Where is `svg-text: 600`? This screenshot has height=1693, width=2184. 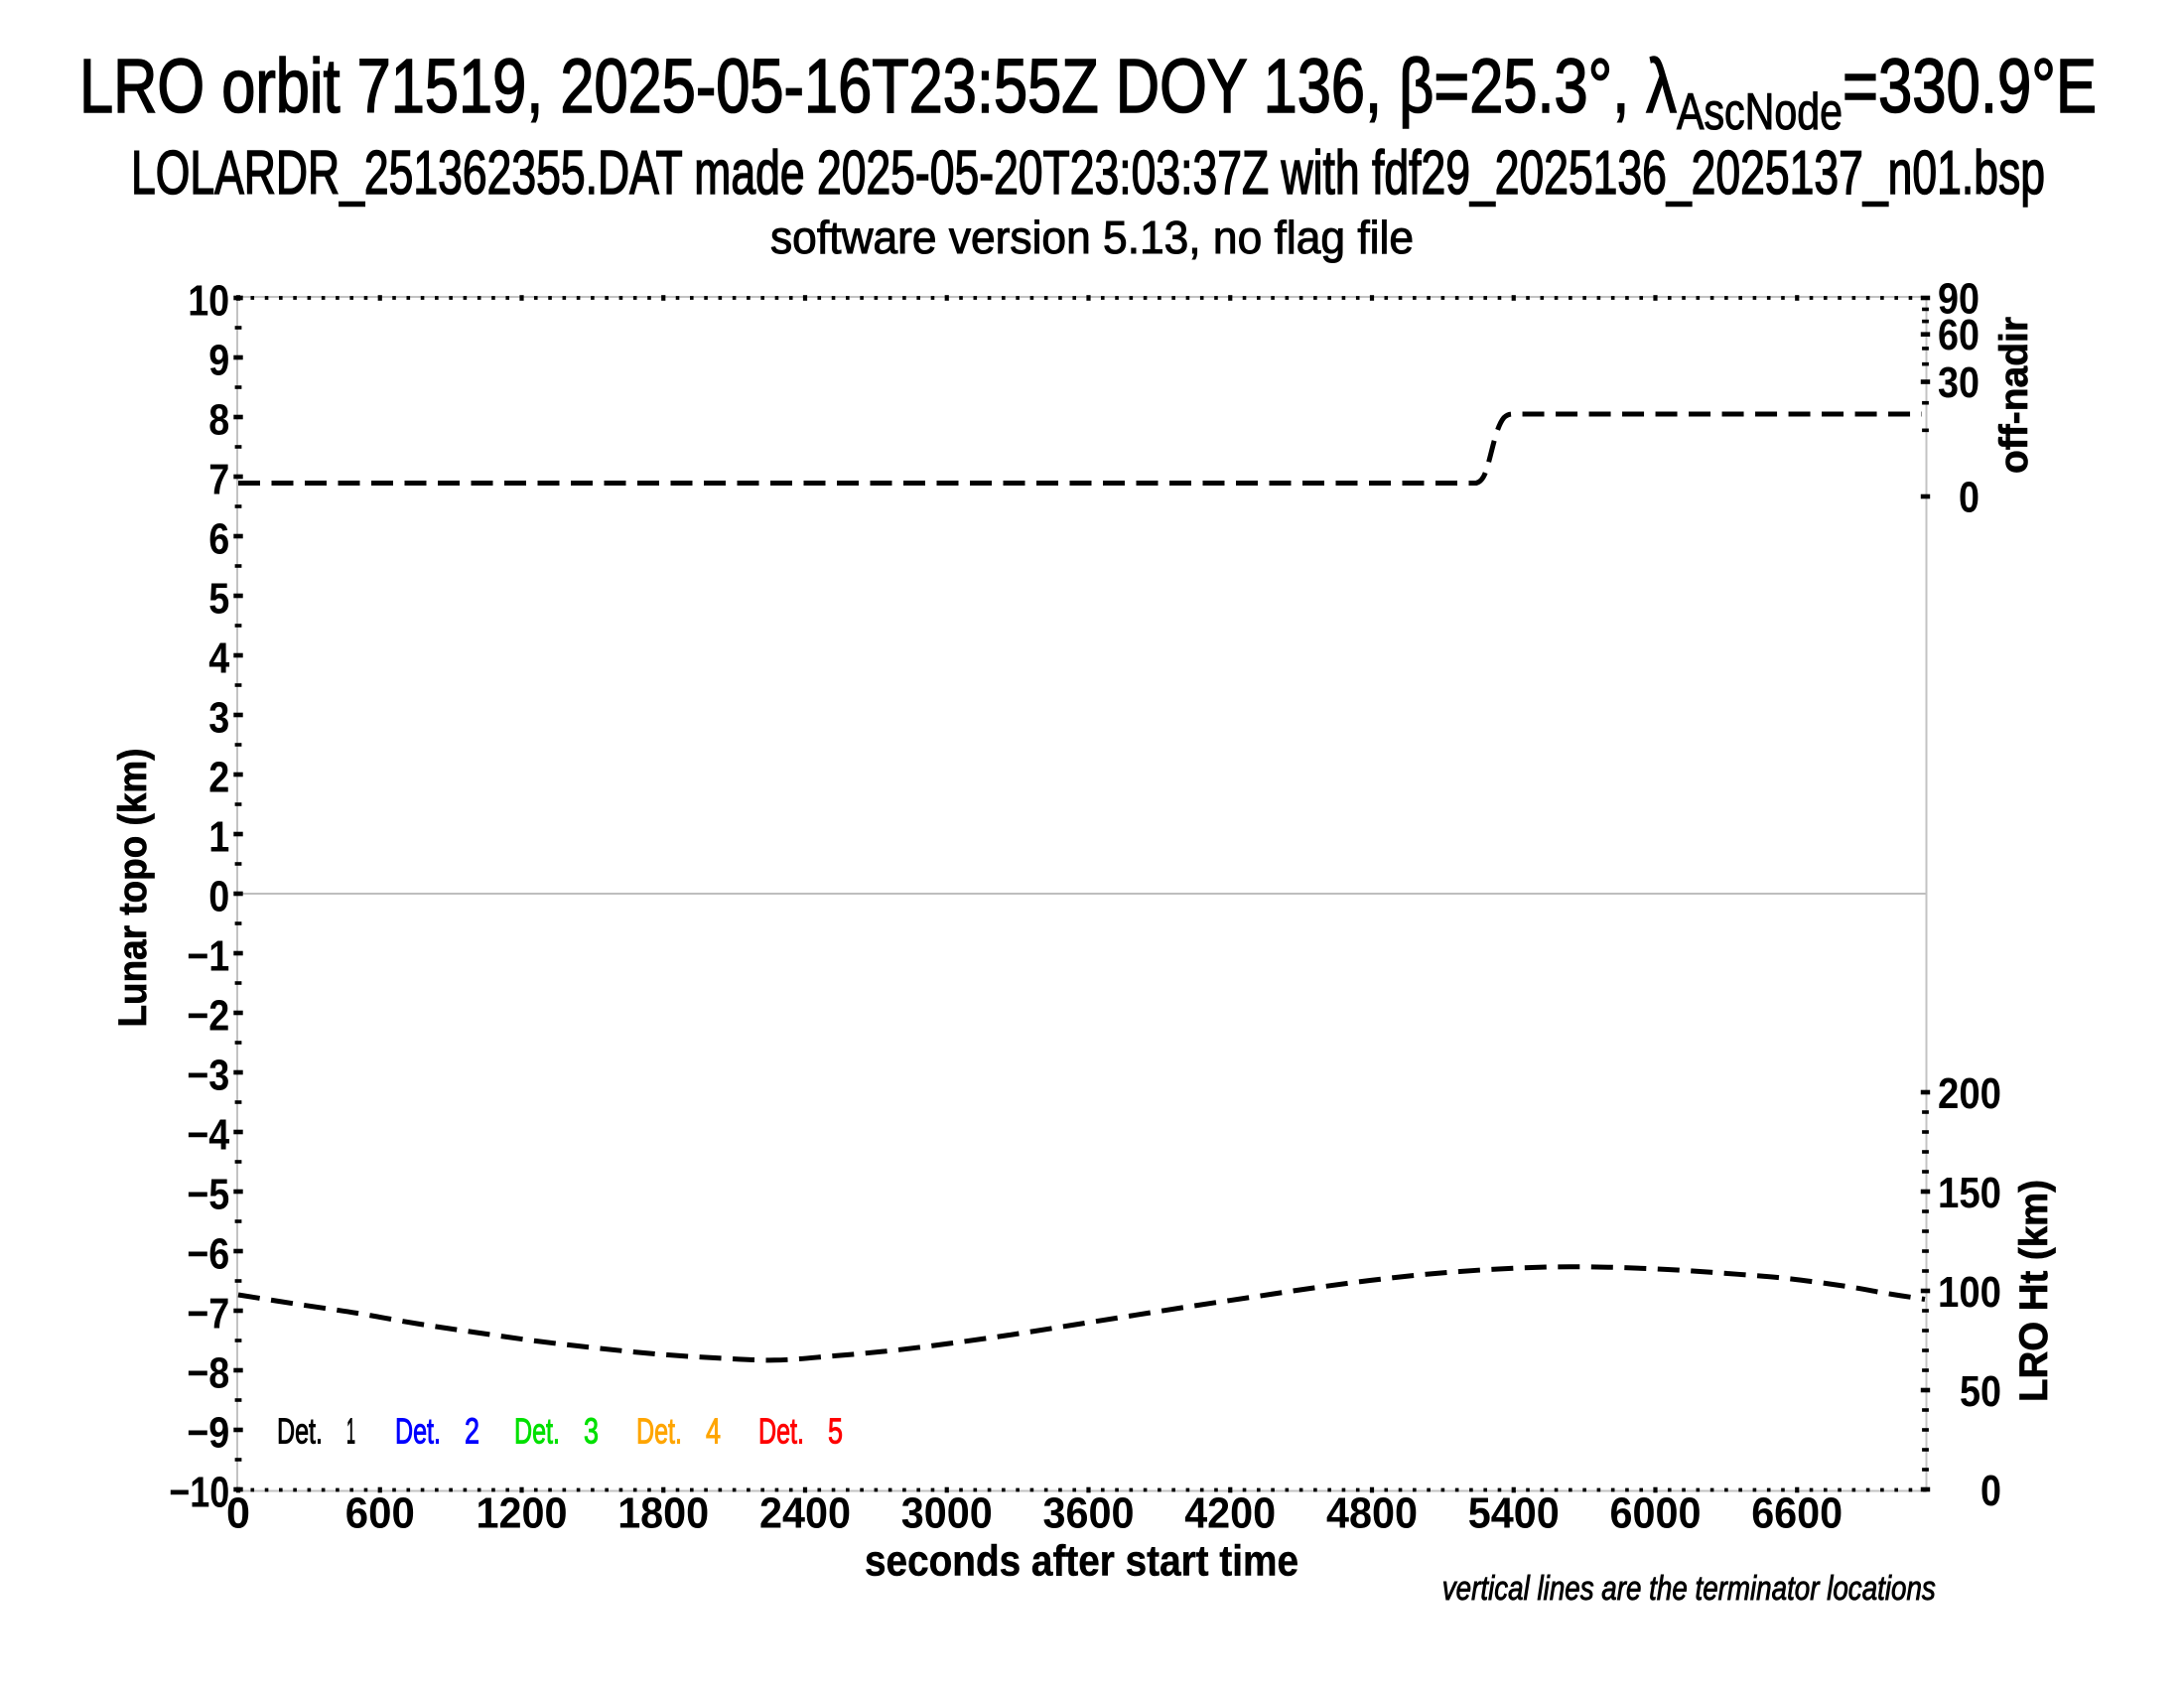
svg-text: 600 is located at coordinates (380, 1513).